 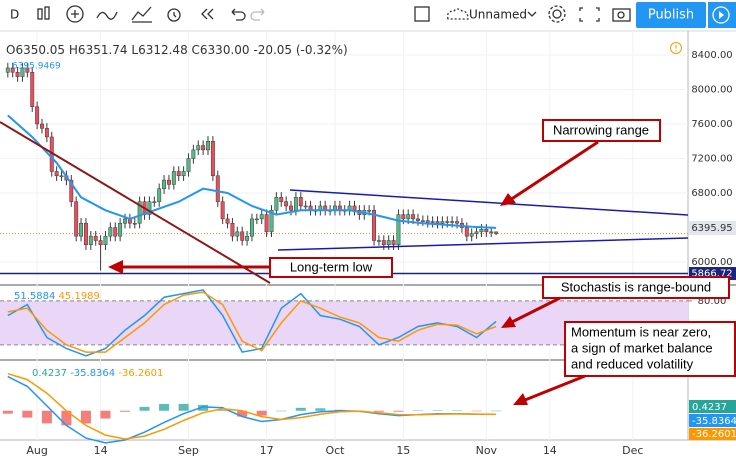 I want to click on interval: D, so click(x=14, y=15).